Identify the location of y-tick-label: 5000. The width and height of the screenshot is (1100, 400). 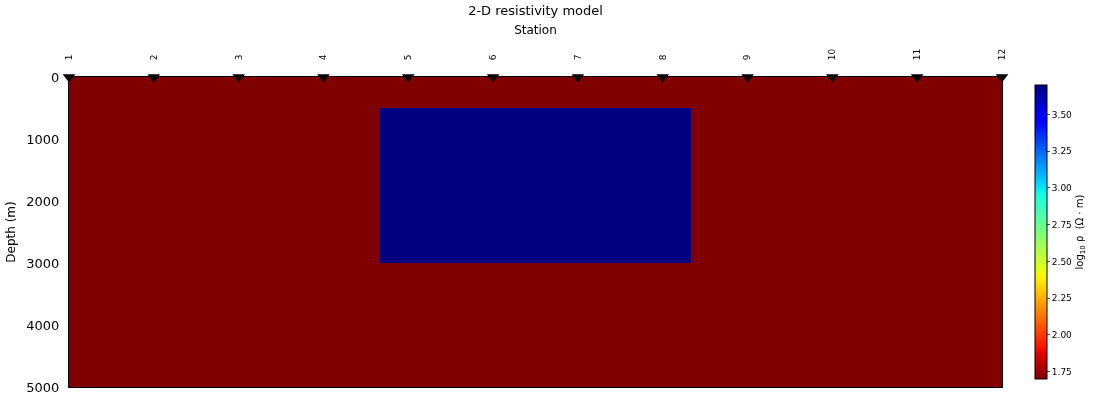
(43, 387).